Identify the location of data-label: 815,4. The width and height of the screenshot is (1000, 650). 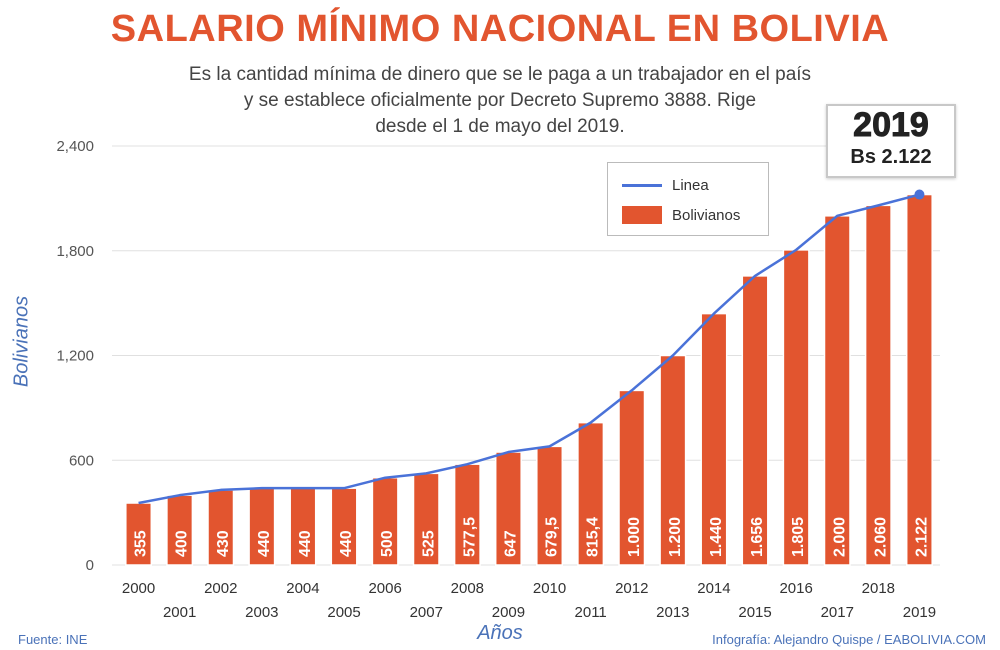
(593, 537).